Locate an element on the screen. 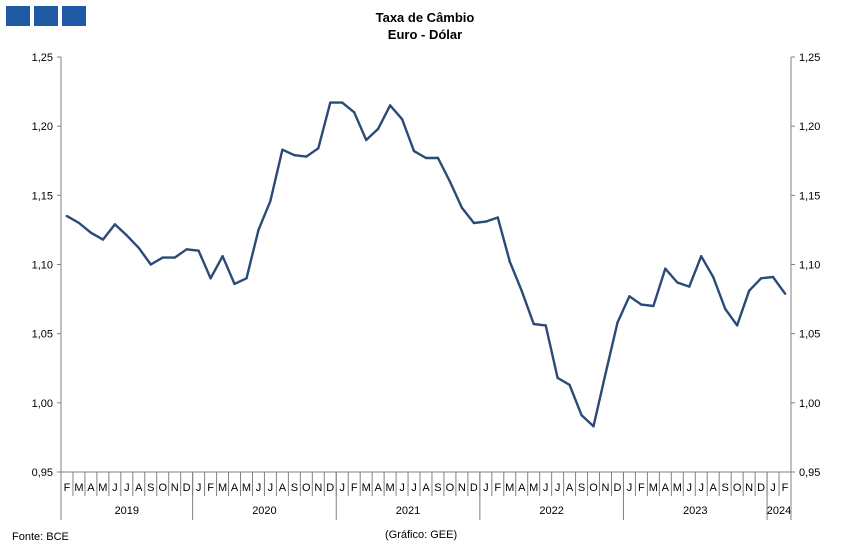 The image size is (850, 557). year-label: 2019 is located at coordinates (127, 511).